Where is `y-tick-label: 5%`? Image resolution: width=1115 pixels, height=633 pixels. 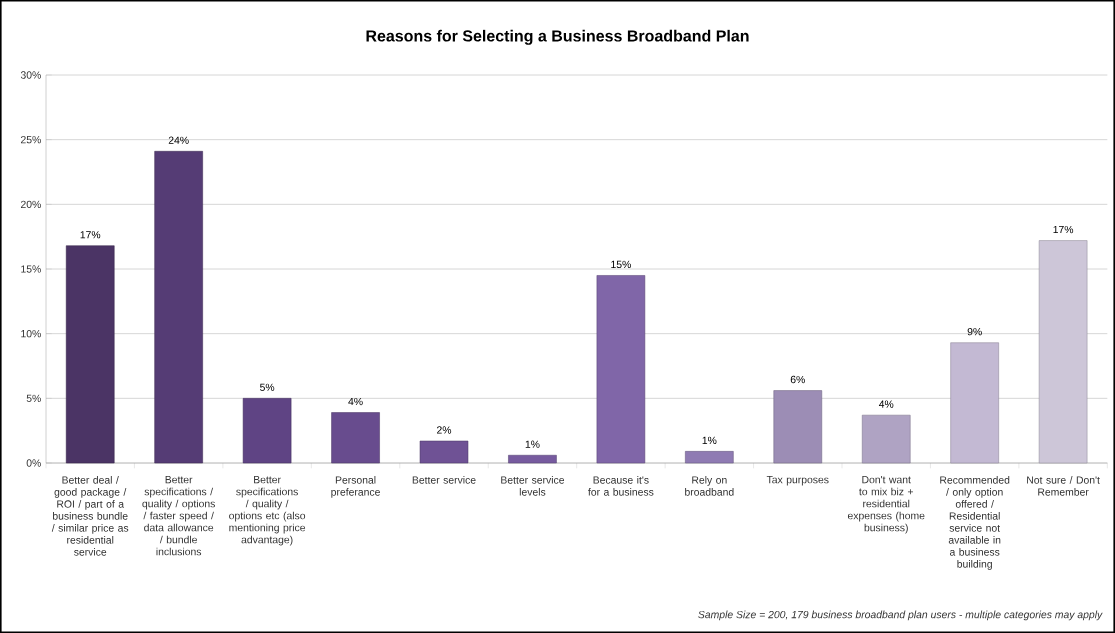 y-tick-label: 5% is located at coordinates (33, 398).